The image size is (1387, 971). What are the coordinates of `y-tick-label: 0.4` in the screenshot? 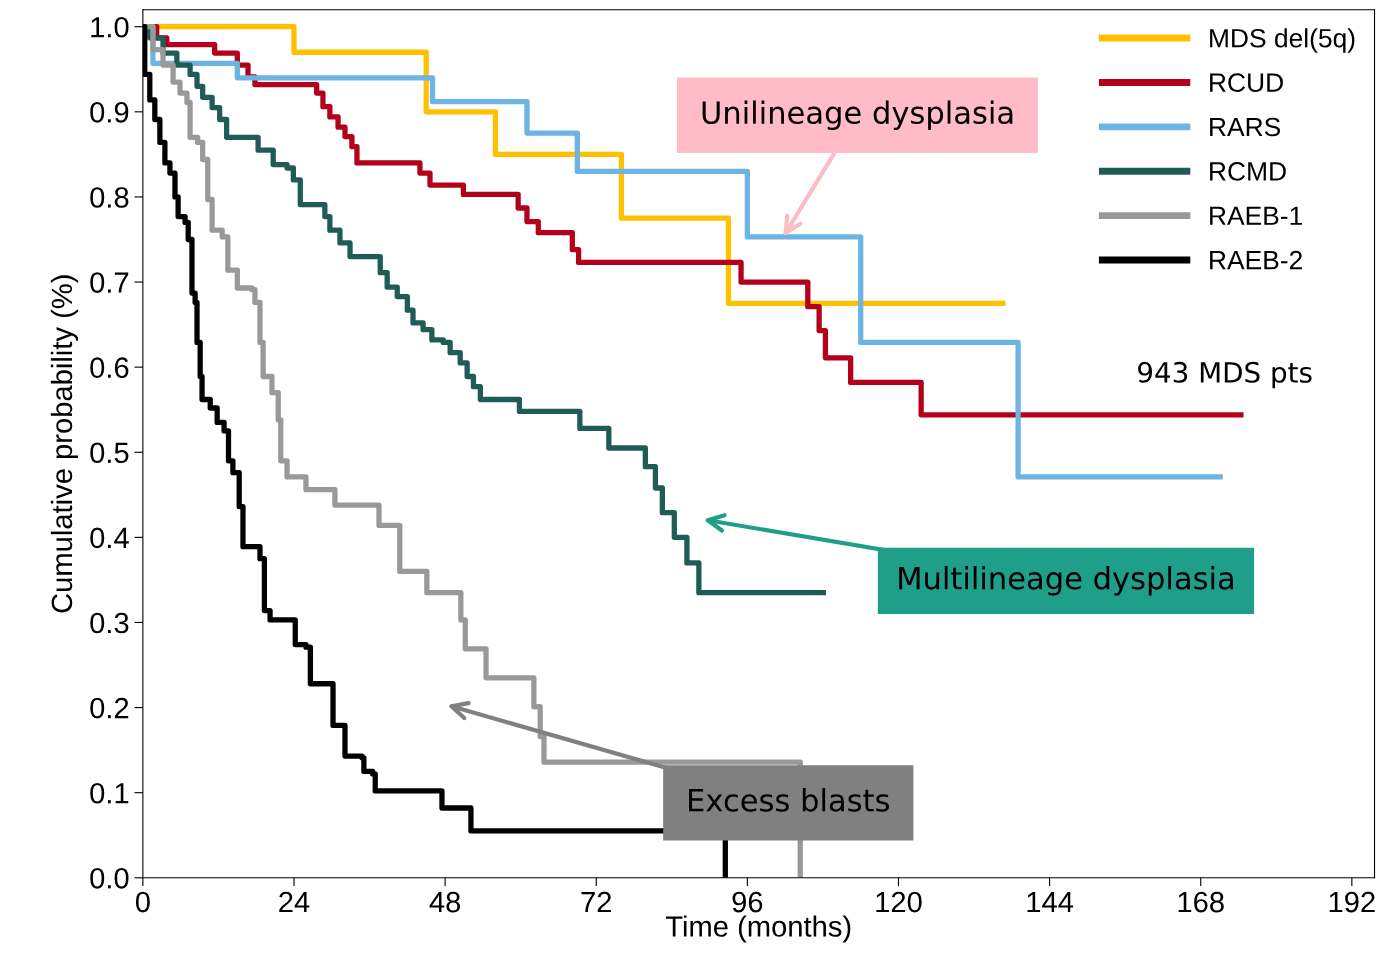 It's located at (109, 538).